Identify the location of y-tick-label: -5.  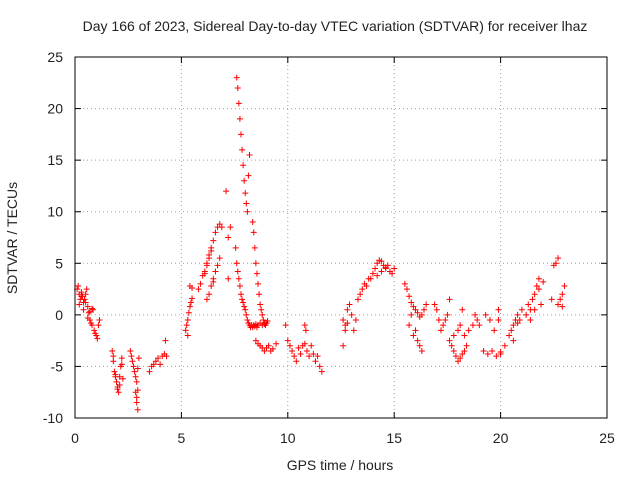
(57, 366).